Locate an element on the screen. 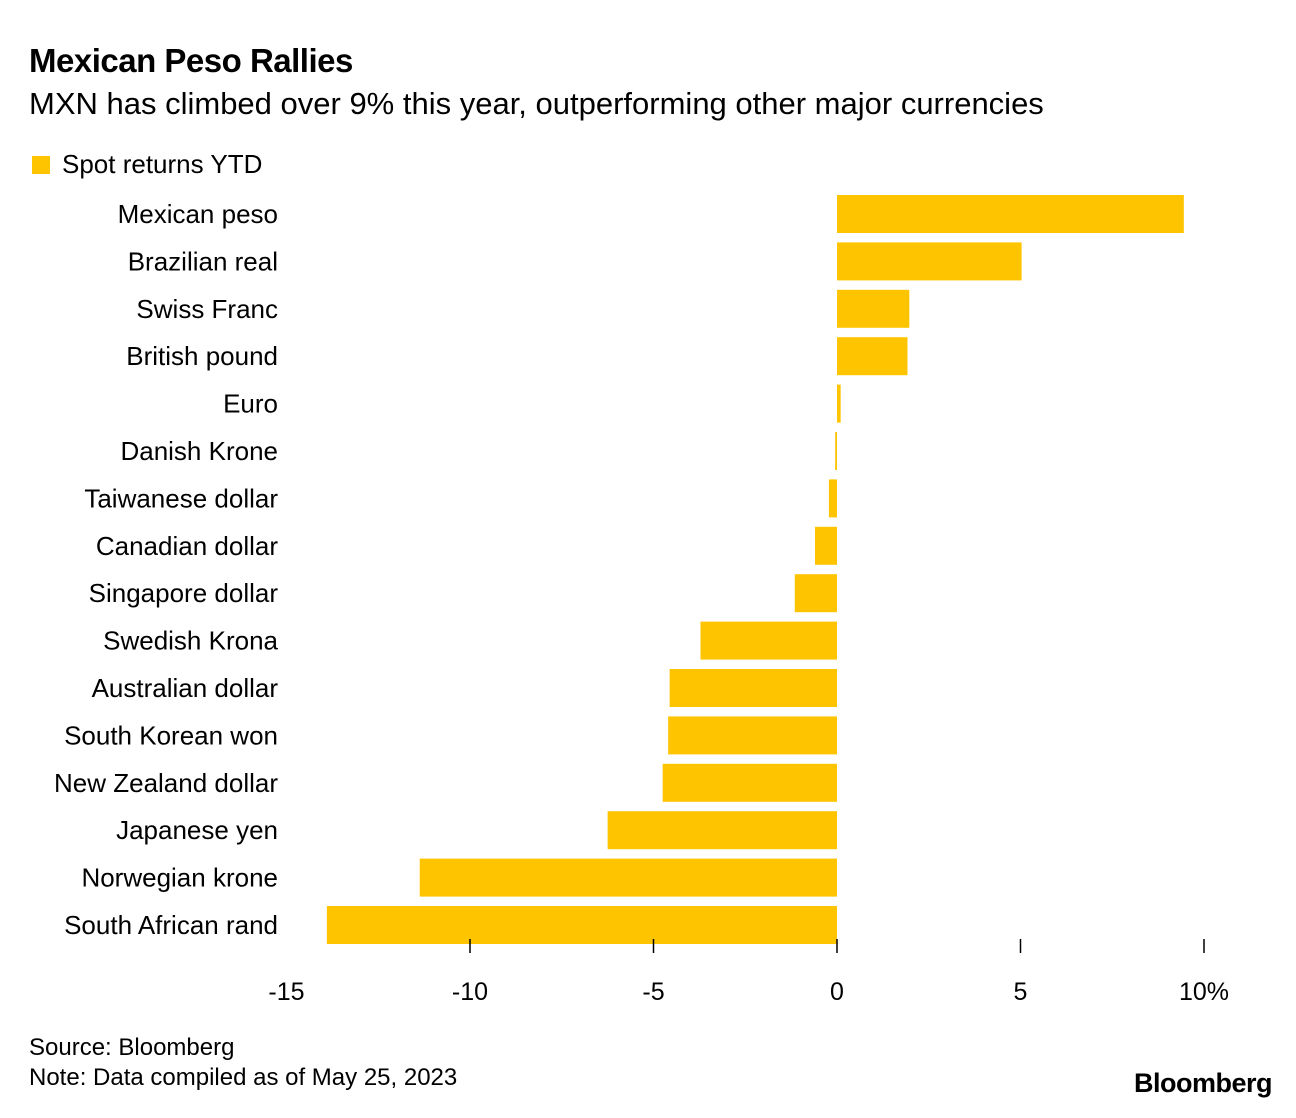 This screenshot has width=1296, height=1118. category-label: Australian dollar is located at coordinates (185, 688).